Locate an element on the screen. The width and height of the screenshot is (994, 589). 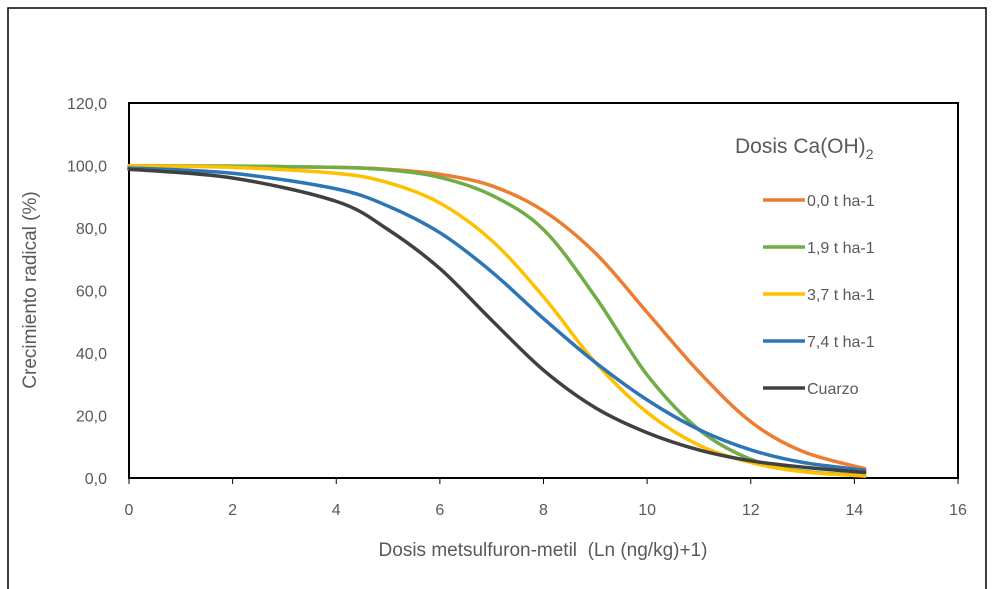
y-tick-label: 40,0 is located at coordinates (91, 354).